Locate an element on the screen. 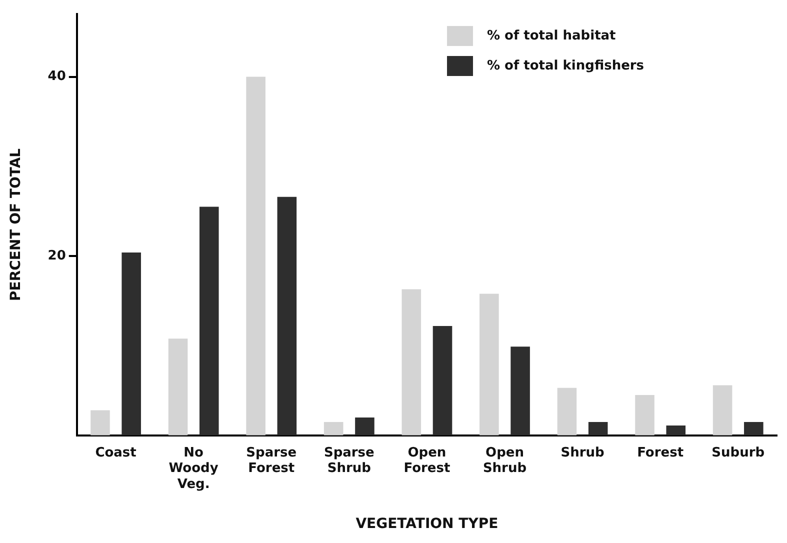  y-tick-label: 40 is located at coordinates (57, 76).